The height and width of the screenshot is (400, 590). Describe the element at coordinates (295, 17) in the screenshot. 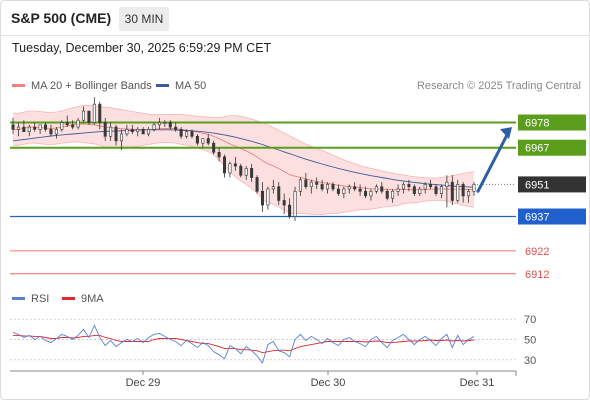

I see `chart-header: S&P 500 (CME) 30 MIN` at that location.